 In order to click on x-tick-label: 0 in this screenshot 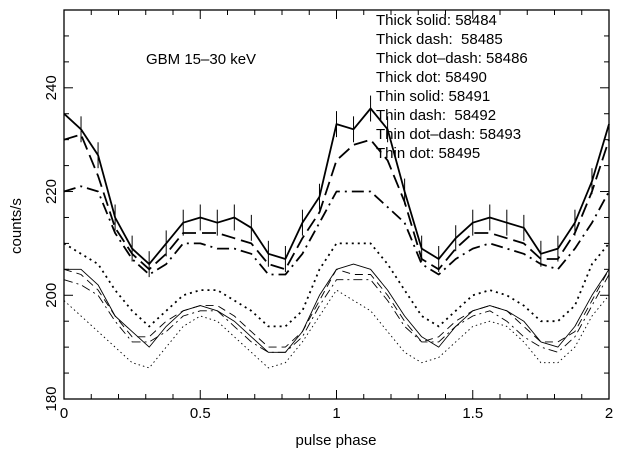, I will do `click(64, 413)`.